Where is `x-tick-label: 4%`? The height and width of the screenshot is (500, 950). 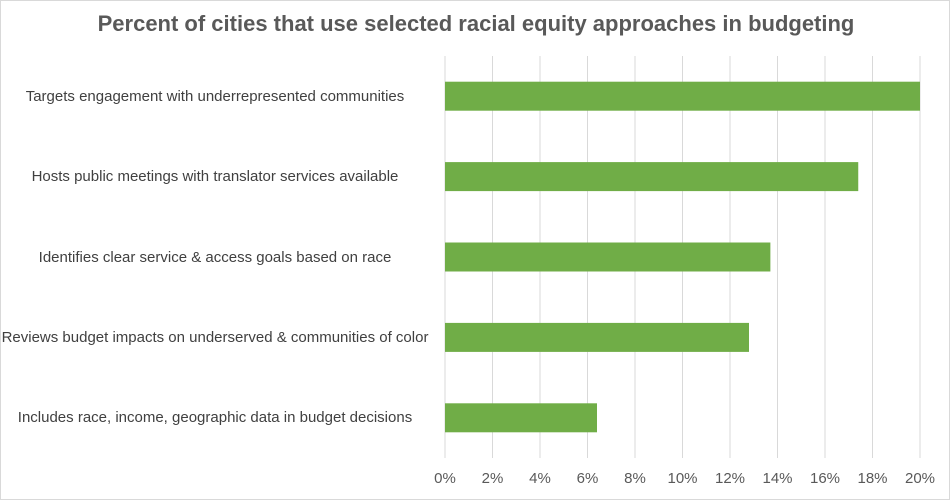 x-tick-label: 4% is located at coordinates (540, 478).